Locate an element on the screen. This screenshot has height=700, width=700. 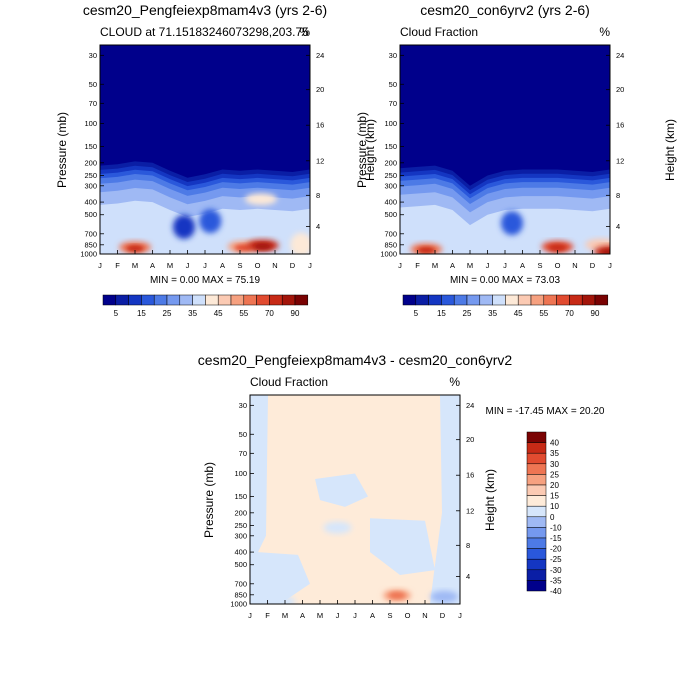
legend-label: -35 is located at coordinates (556, 580).